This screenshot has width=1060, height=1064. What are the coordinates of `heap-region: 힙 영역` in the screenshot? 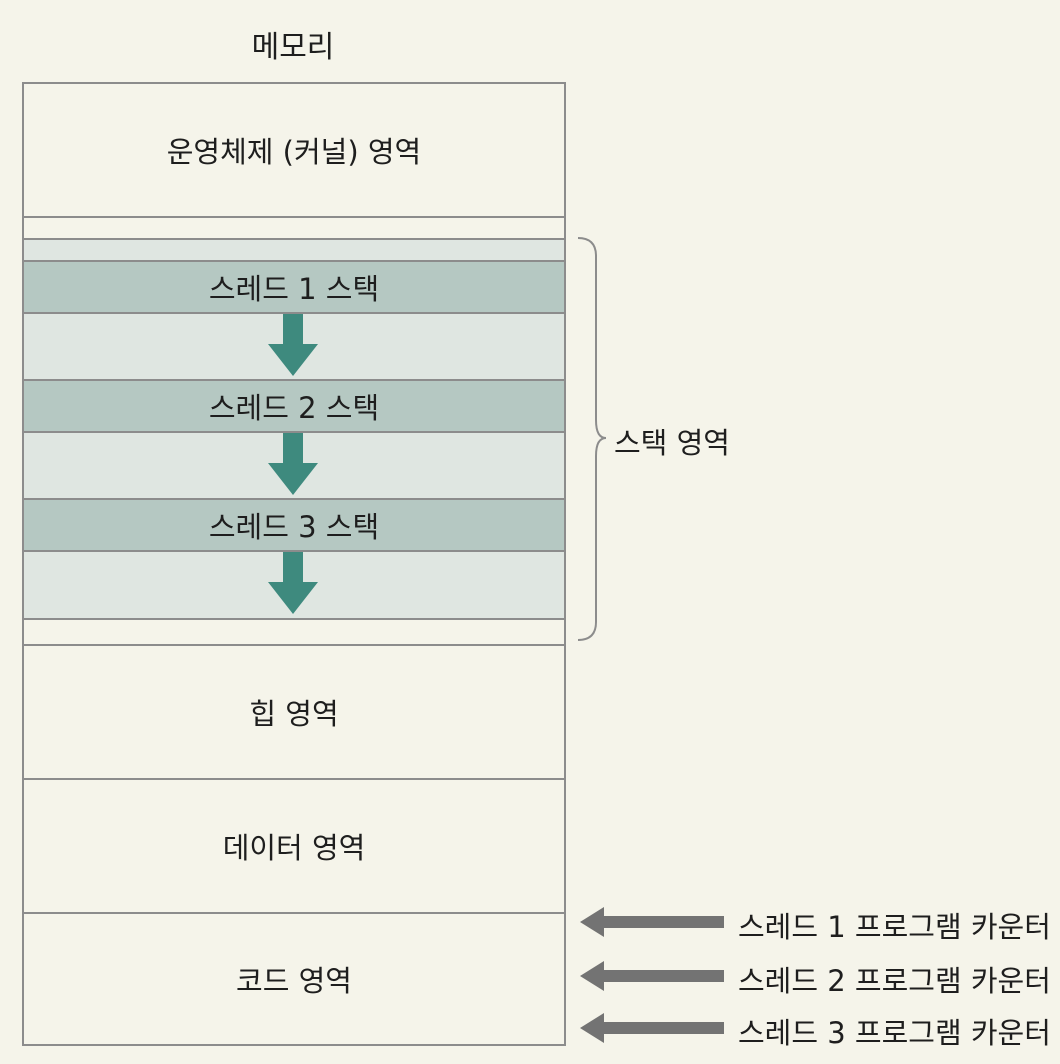 It's located at (294, 711).